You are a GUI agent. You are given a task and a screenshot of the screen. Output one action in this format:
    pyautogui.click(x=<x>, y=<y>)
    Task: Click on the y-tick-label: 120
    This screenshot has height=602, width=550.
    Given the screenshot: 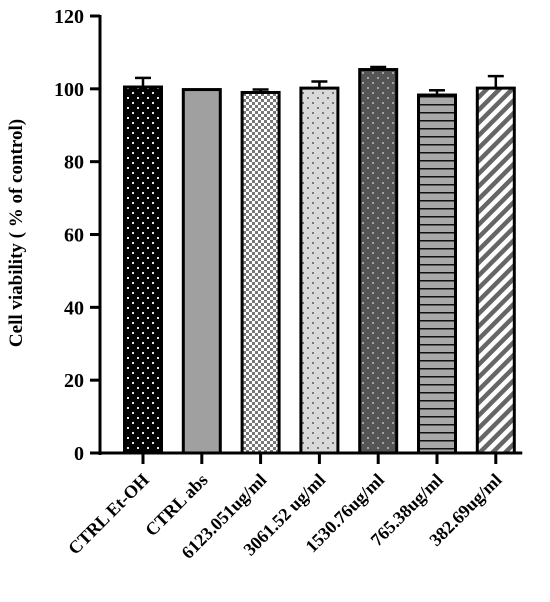 What is the action you would take?
    pyautogui.click(x=69, y=17)
    